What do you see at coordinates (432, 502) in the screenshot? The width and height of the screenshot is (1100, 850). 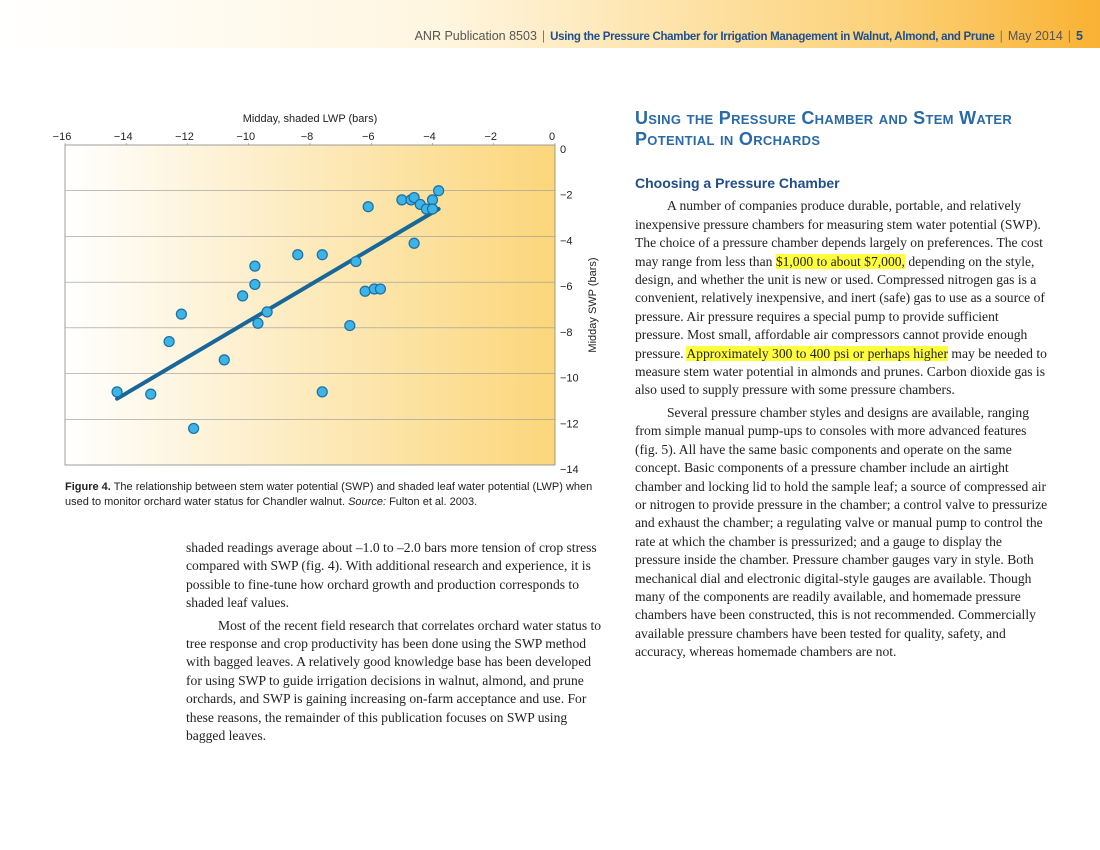 I see `caption-source: Fulton et al. 2003.` at bounding box center [432, 502].